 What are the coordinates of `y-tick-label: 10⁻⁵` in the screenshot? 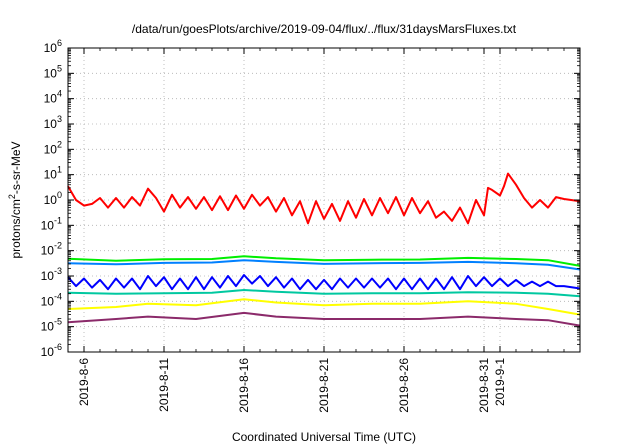 It's located at (51, 325).